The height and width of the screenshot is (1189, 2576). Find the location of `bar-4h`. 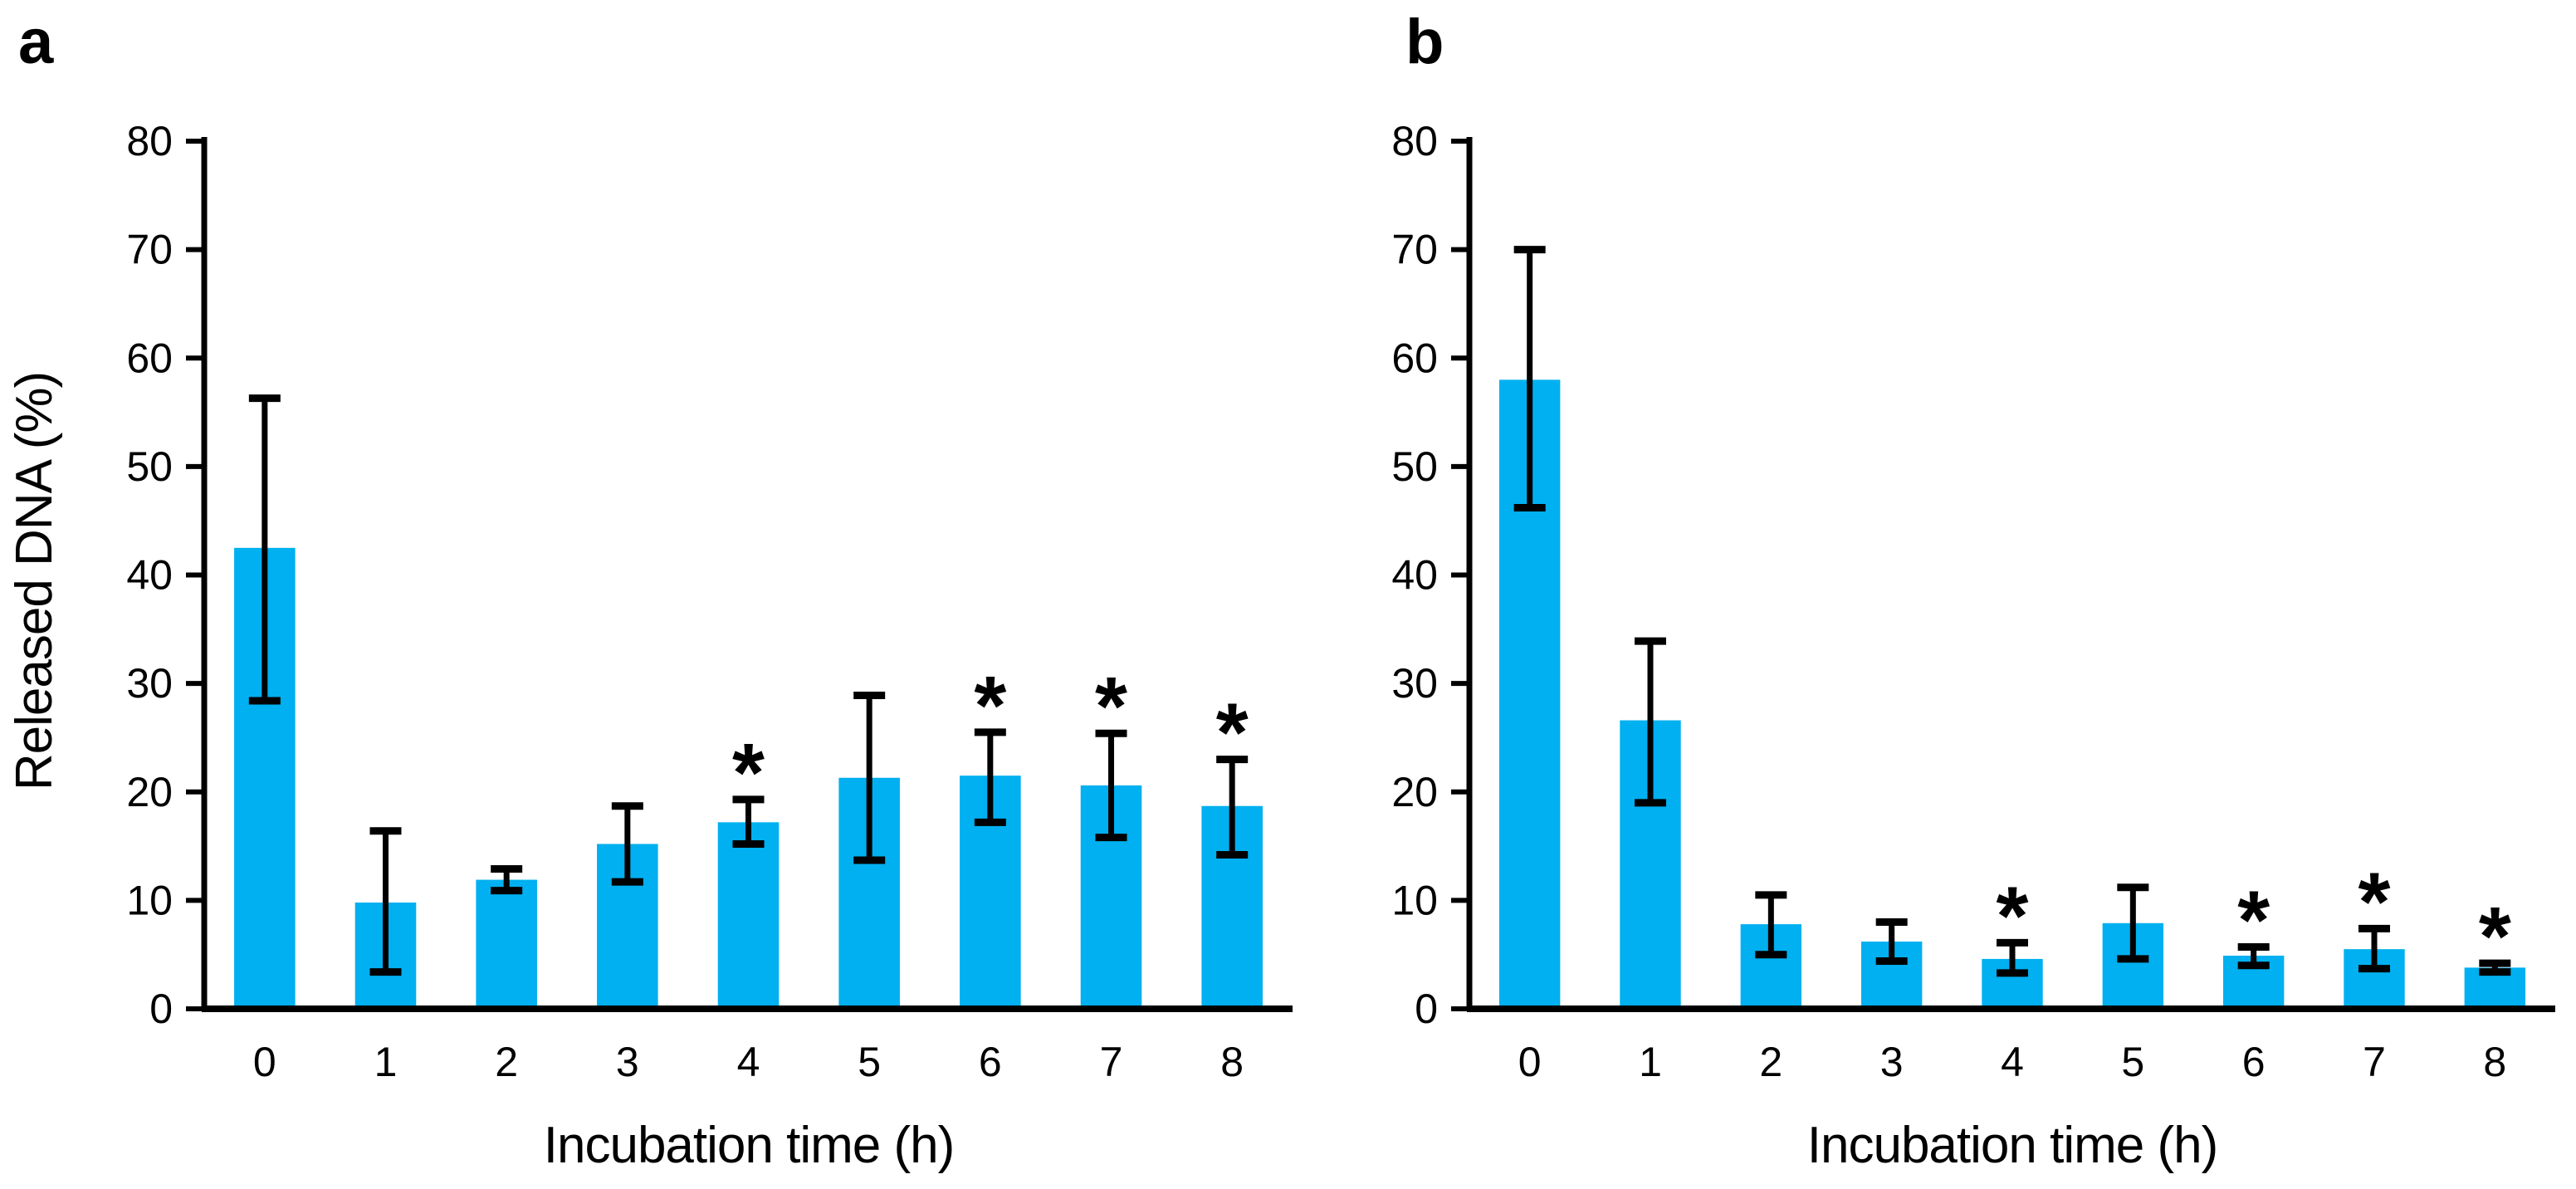

bar-4h is located at coordinates (748, 916).